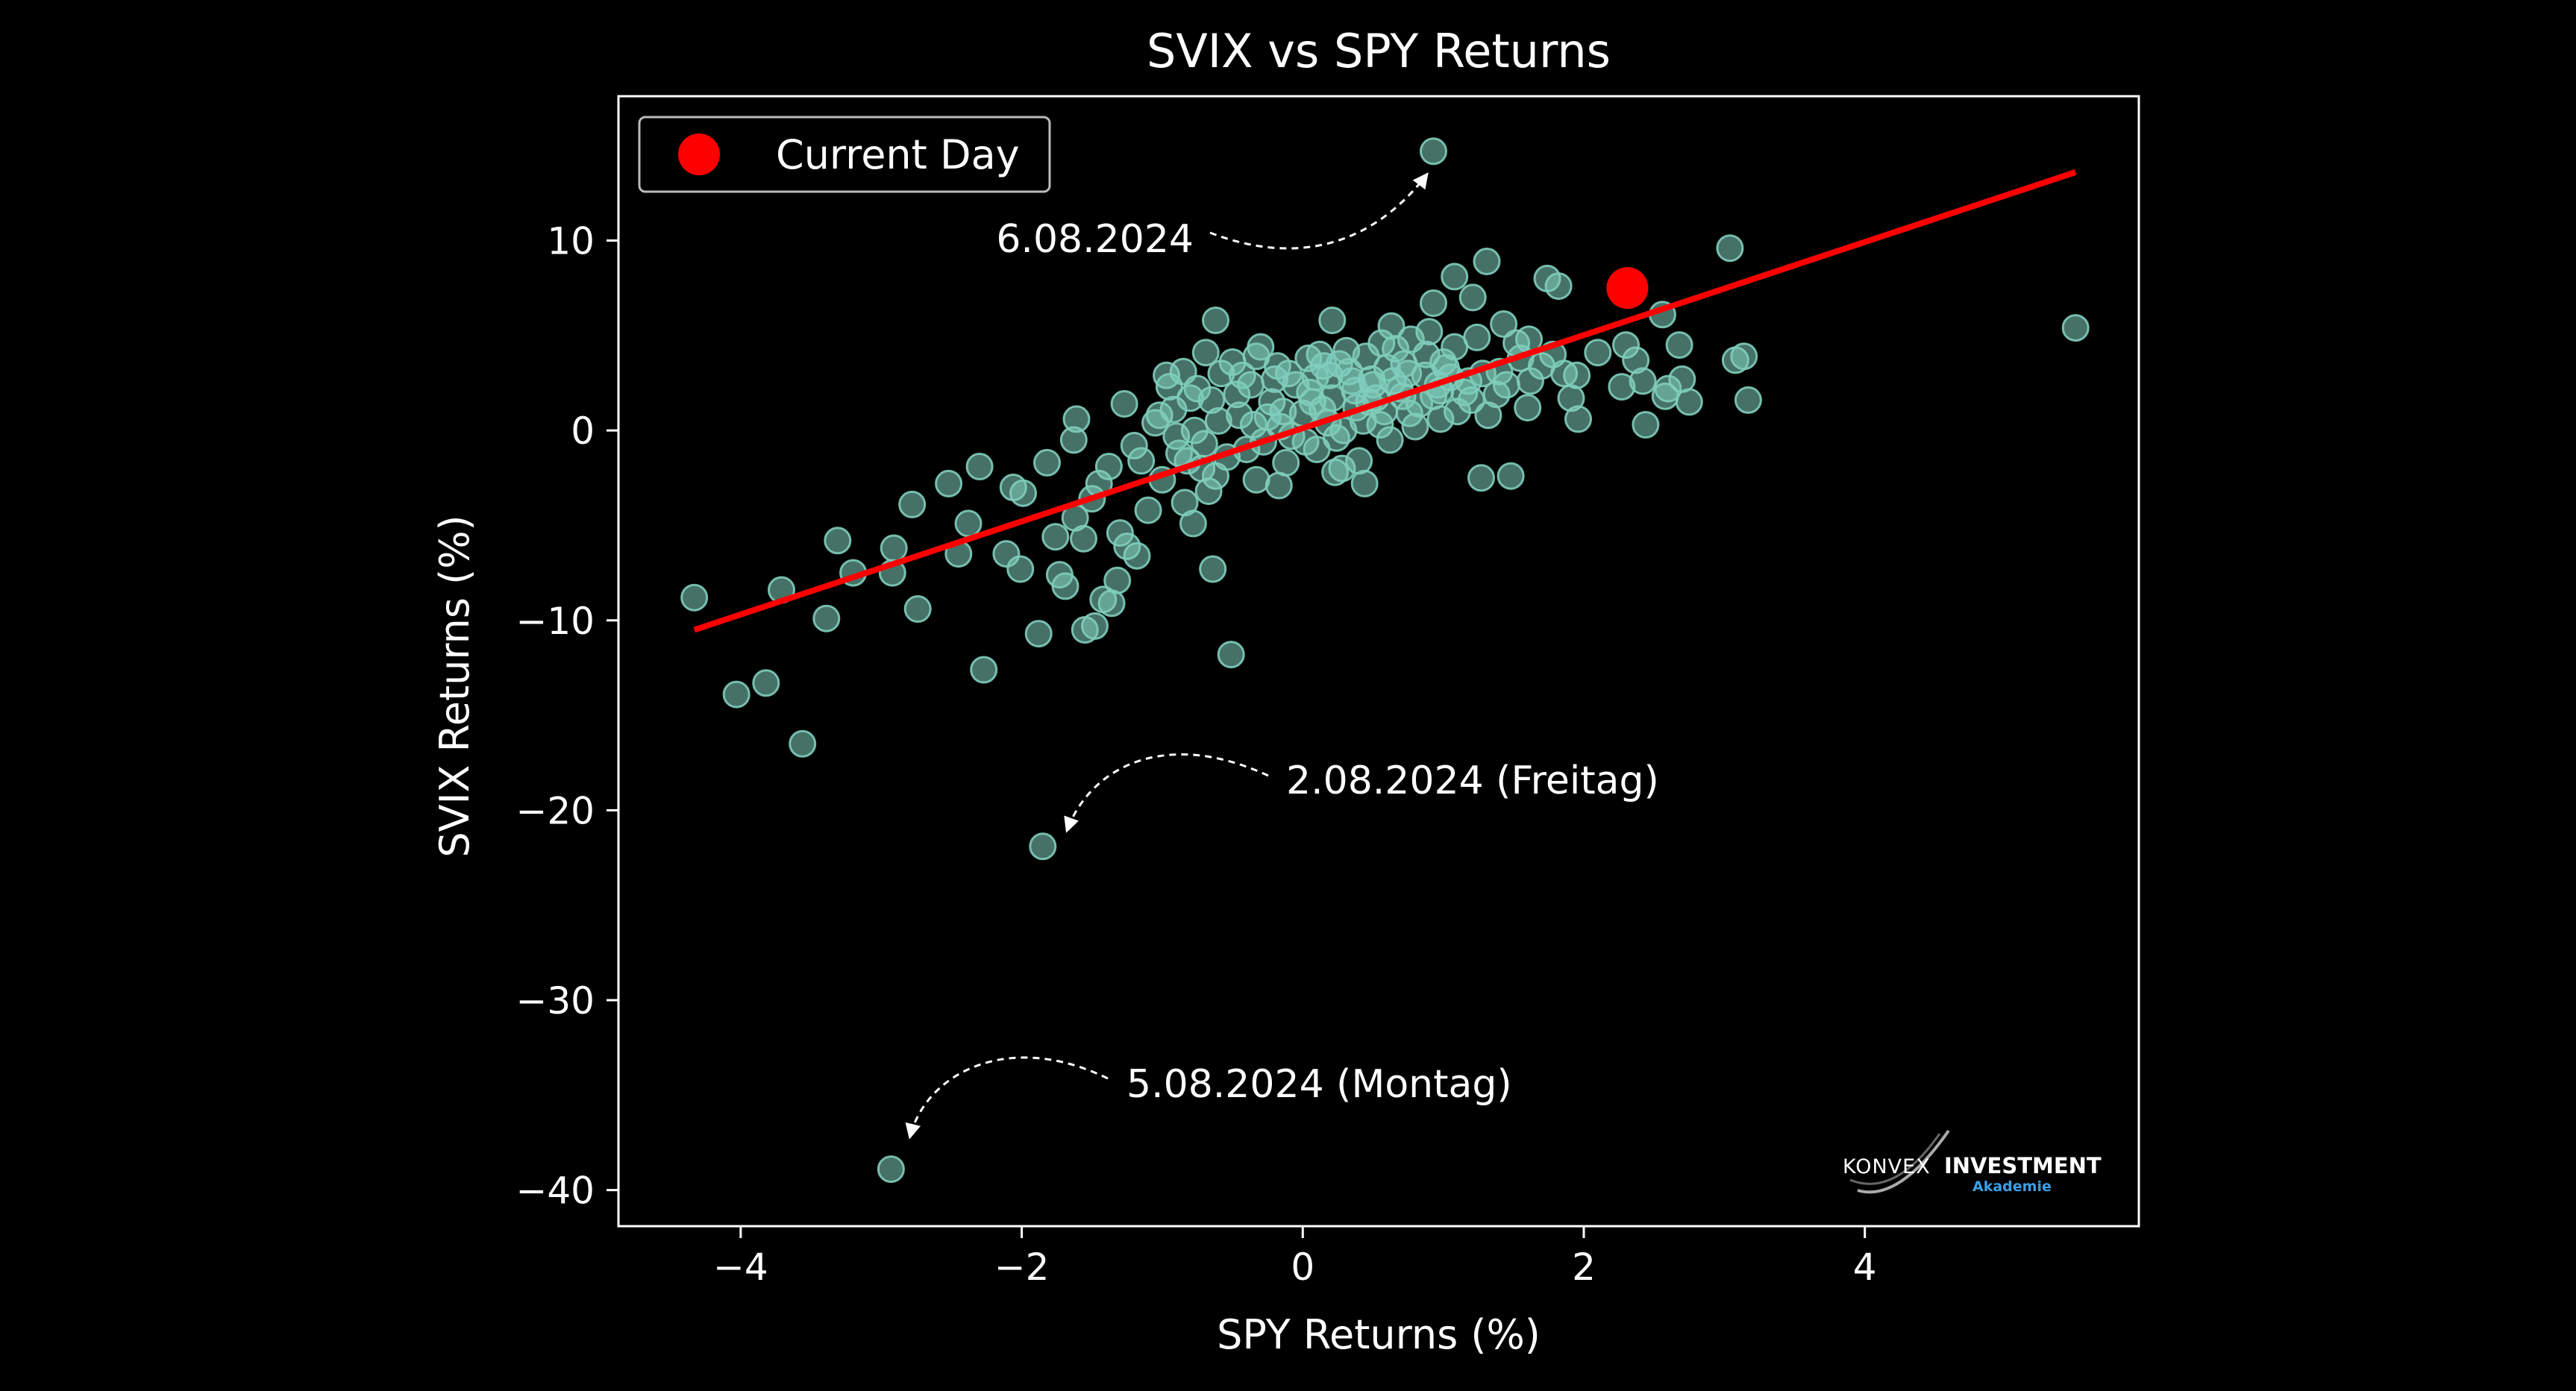 This screenshot has height=1391, width=2576. Describe the element at coordinates (1379, 1334) in the screenshot. I see `x-axis-label: SPY Returns (%)` at that location.